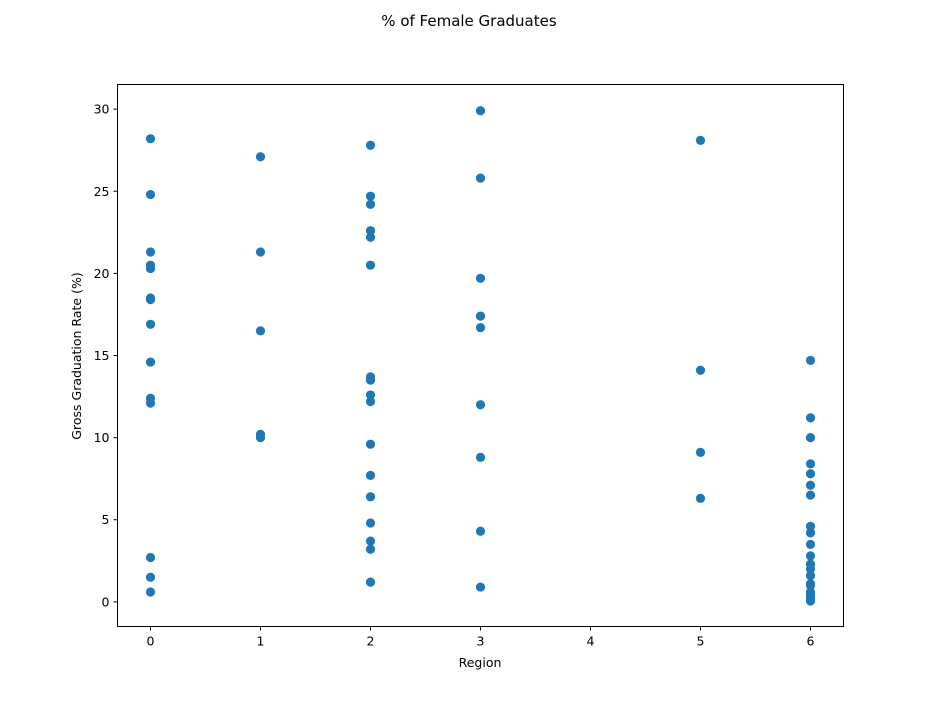 This screenshot has width=938, height=704. I want to click on x-tick-label: 4, so click(591, 641).